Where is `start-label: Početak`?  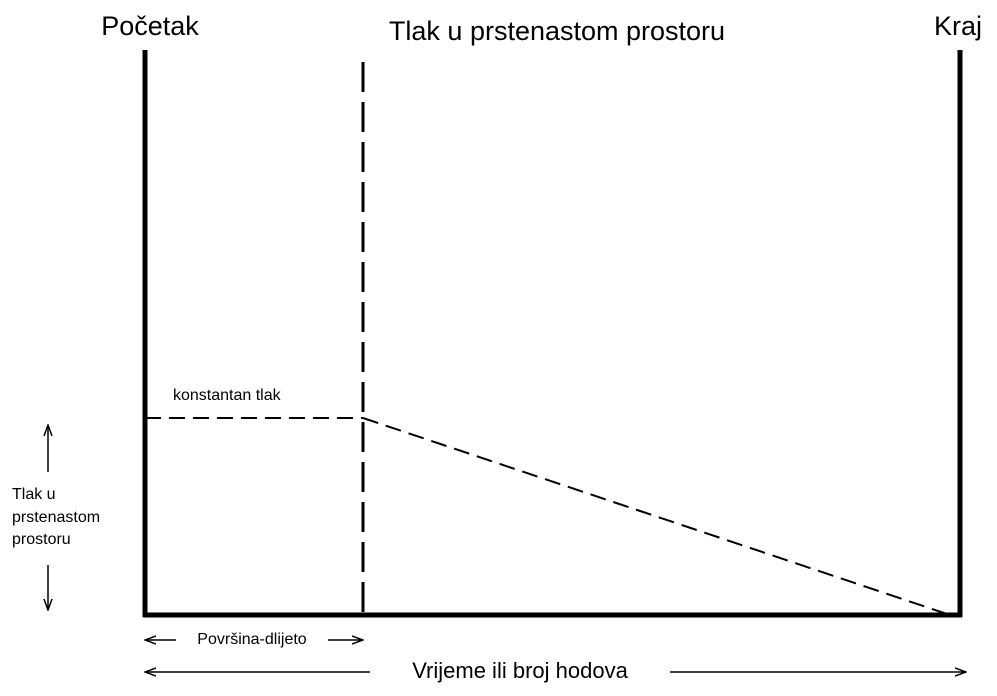
start-label: Početak is located at coordinates (150, 26).